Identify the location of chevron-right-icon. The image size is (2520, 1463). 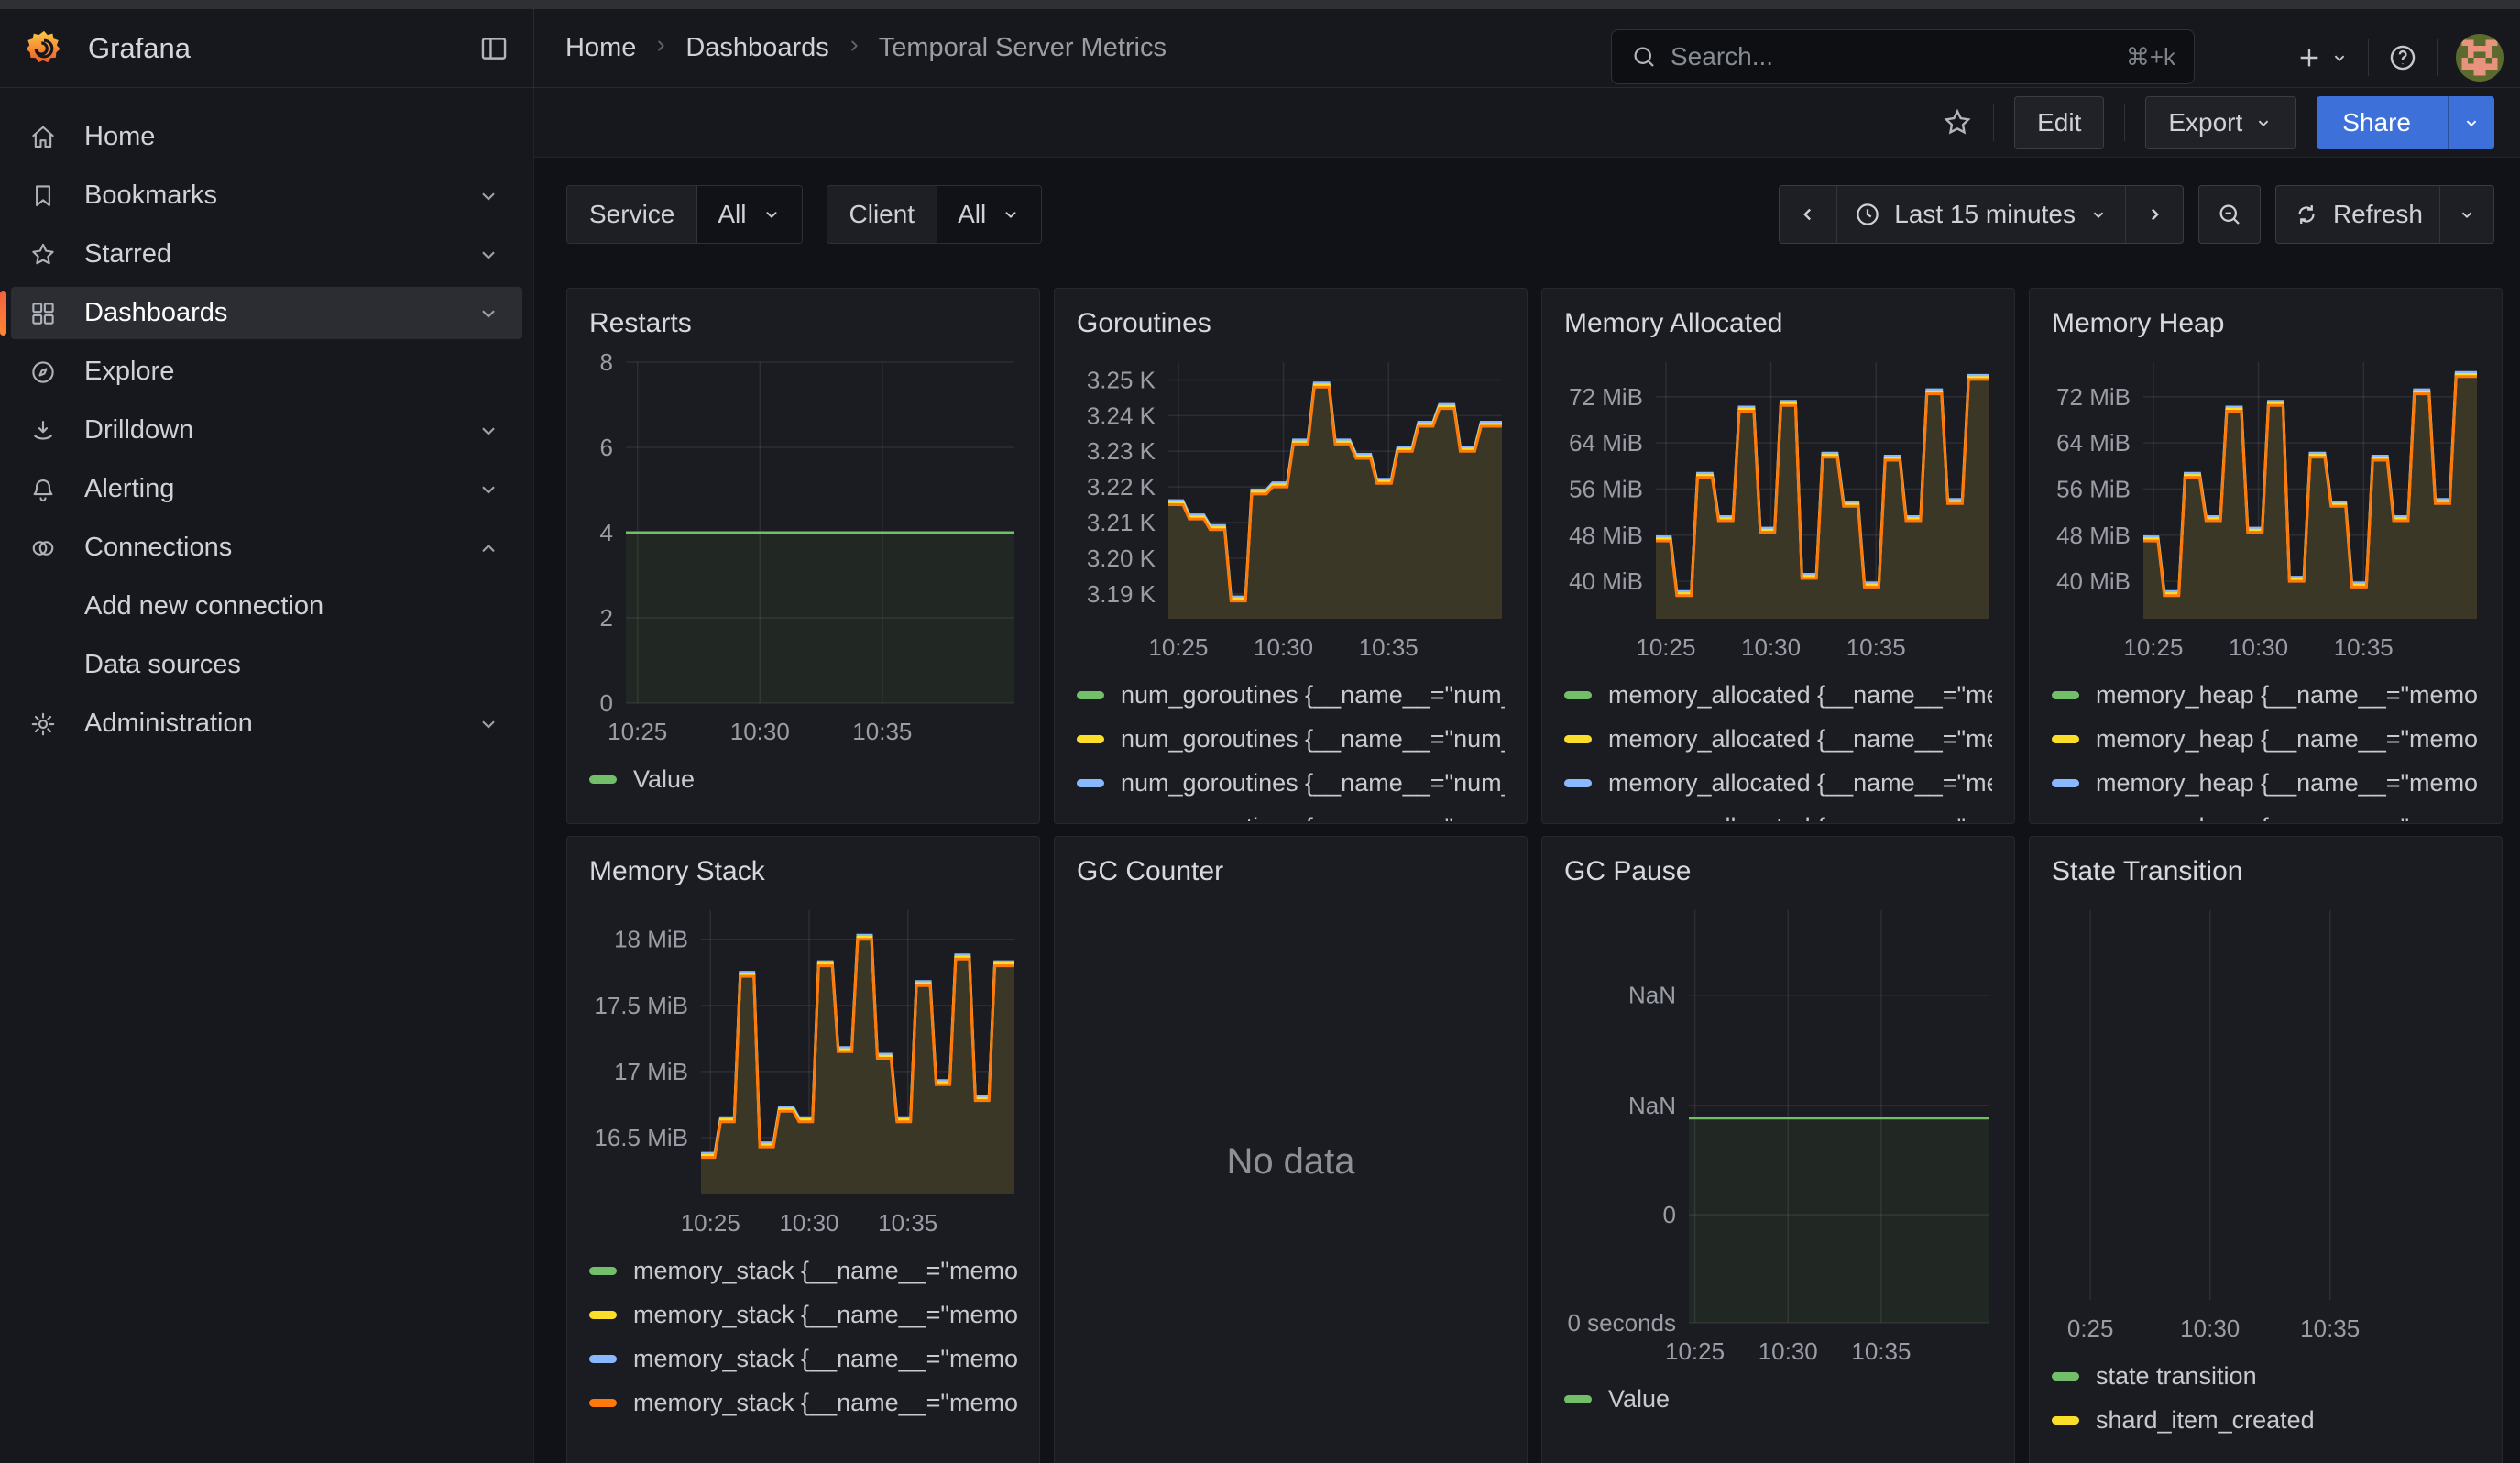
(2155, 214).